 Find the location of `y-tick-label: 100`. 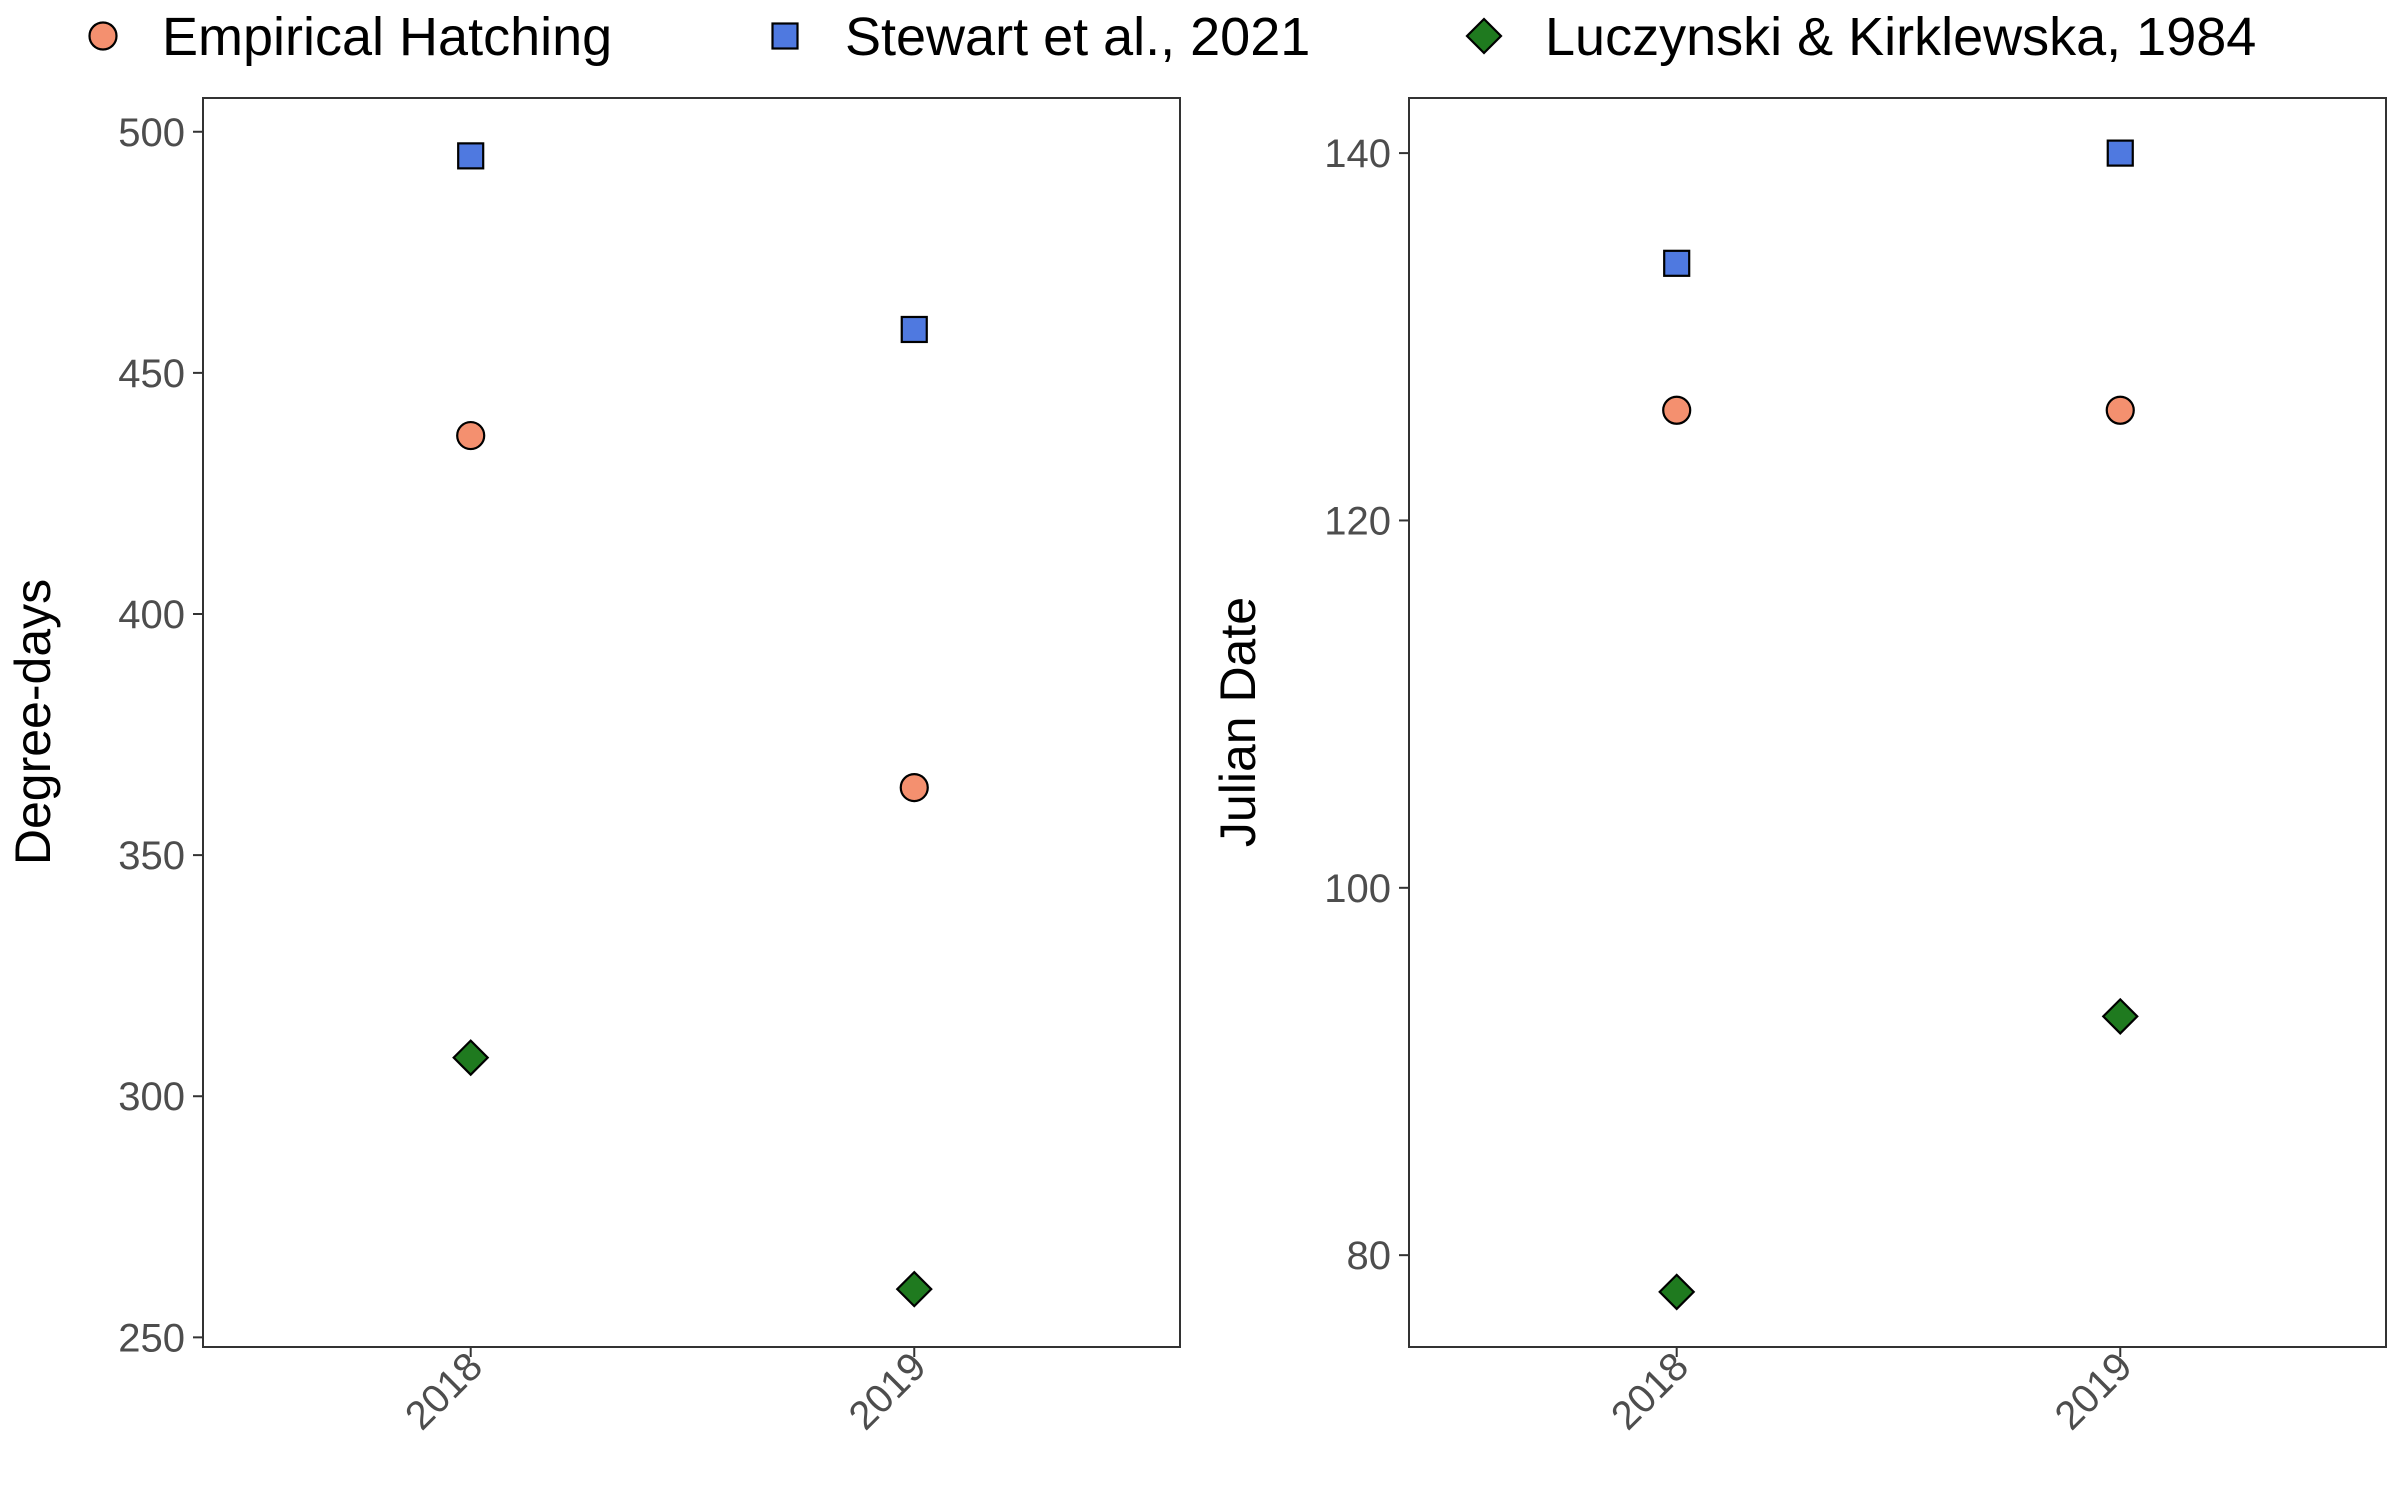

y-tick-label: 100 is located at coordinates (1357, 889).